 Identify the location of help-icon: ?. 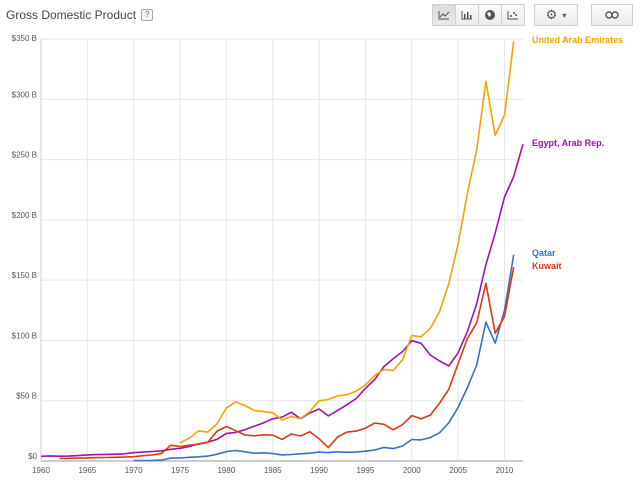
(147, 15).